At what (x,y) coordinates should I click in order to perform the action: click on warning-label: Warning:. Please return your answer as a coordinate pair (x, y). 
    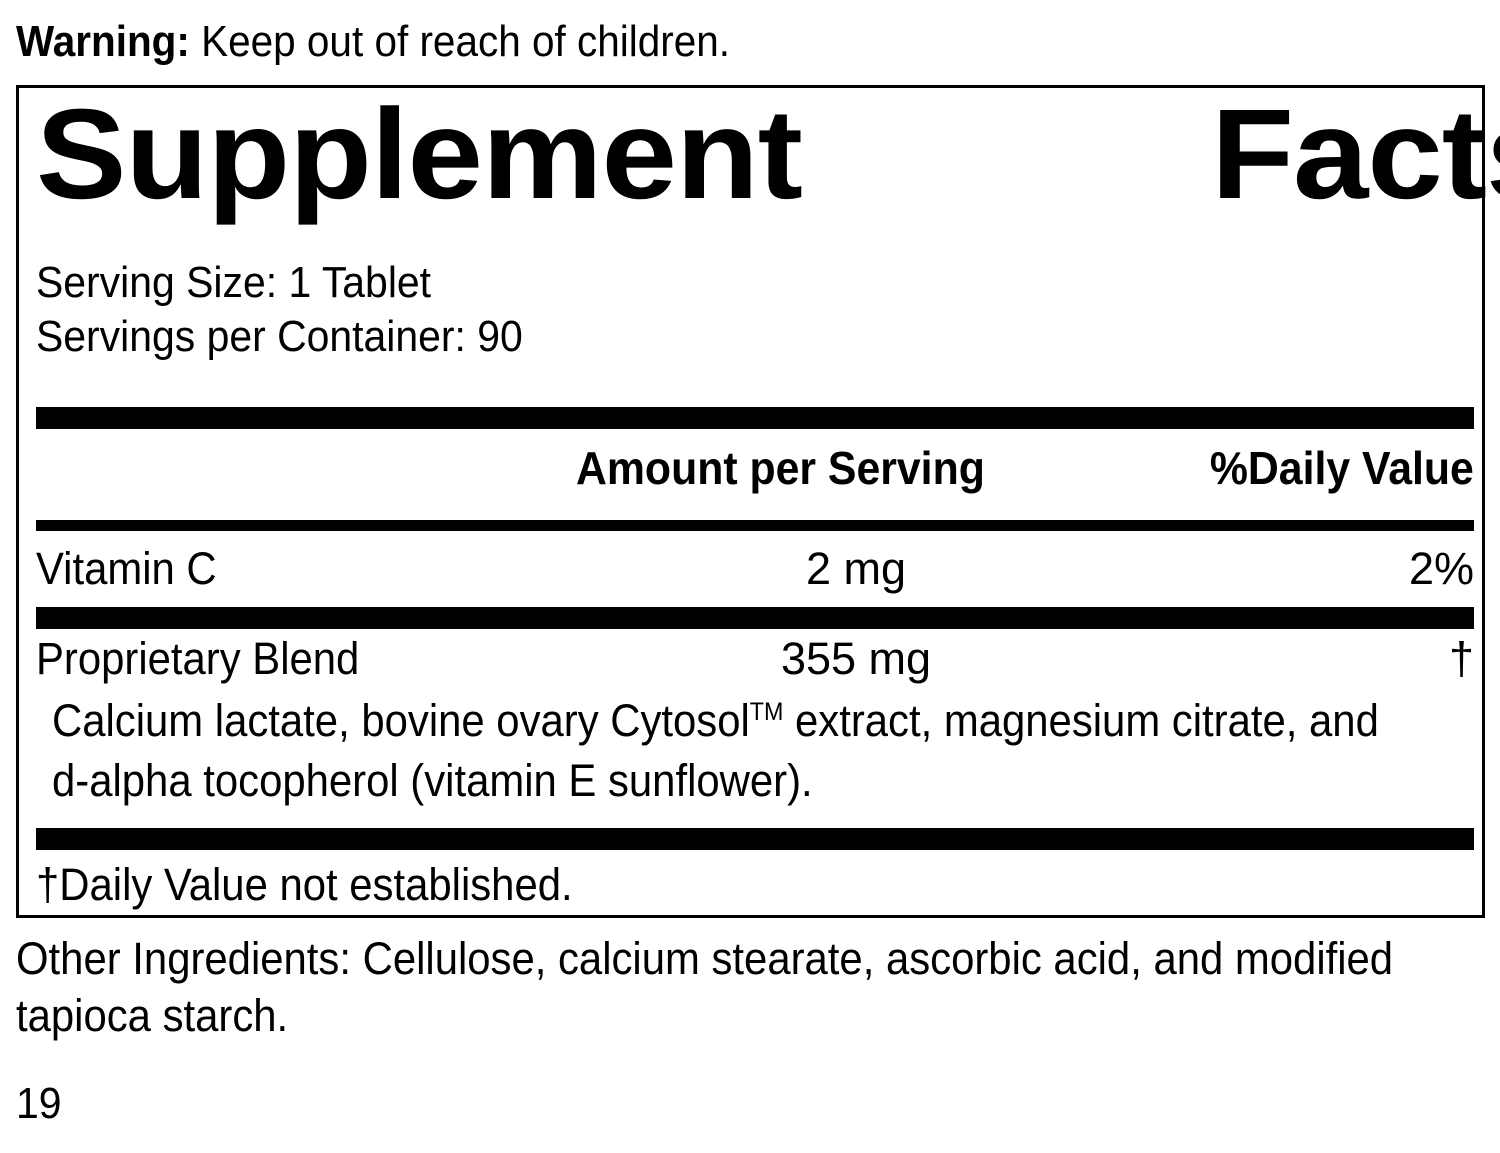
    Looking at the image, I should click on (103, 41).